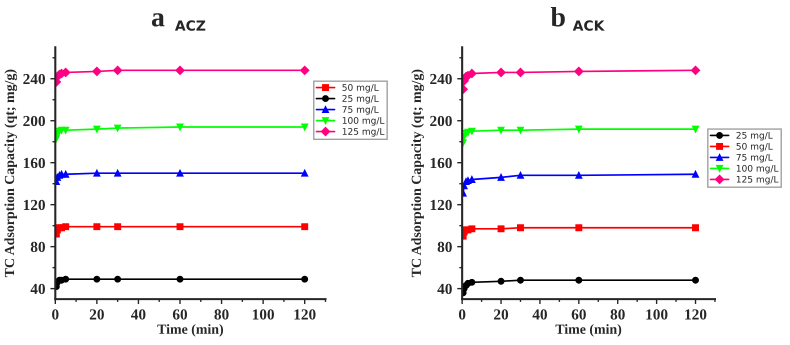 Image resolution: width=790 pixels, height=345 pixels. Describe the element at coordinates (158, 20) in the screenshot. I see `text: a` at that location.